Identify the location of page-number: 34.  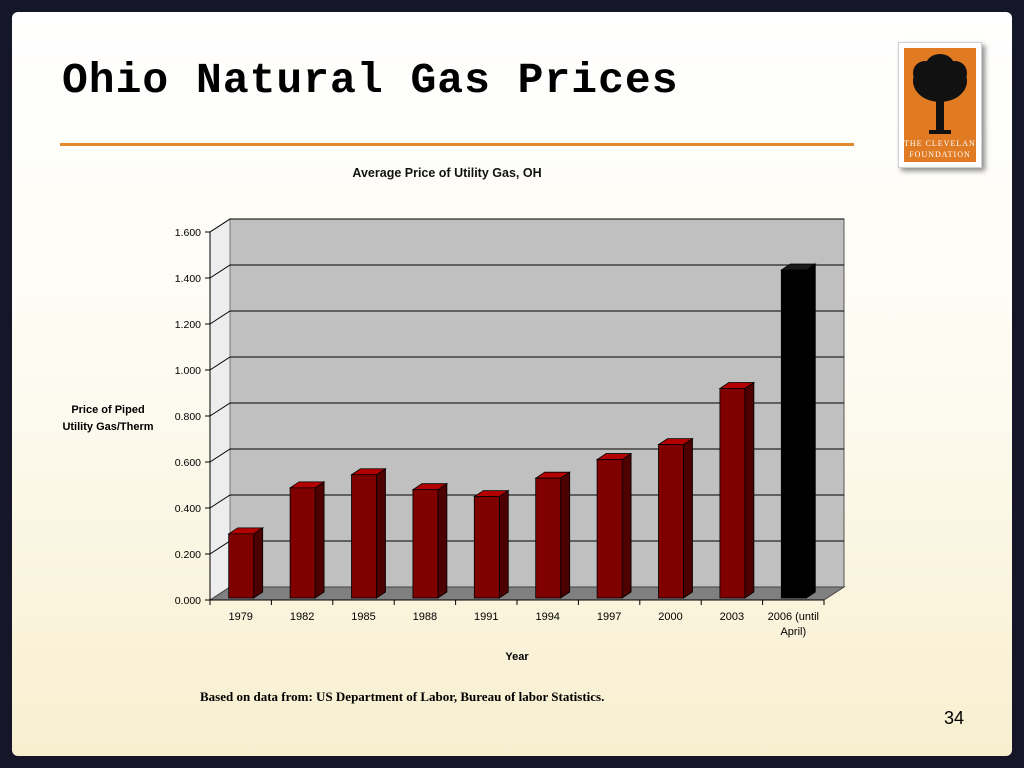
(953, 718).